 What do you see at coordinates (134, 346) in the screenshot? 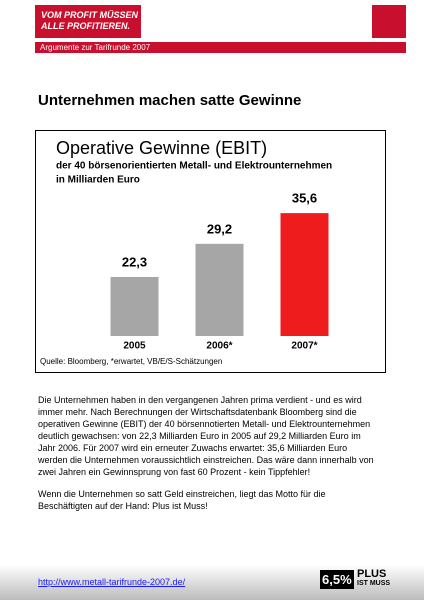
I see `x-tick-label: 2005` at bounding box center [134, 346].